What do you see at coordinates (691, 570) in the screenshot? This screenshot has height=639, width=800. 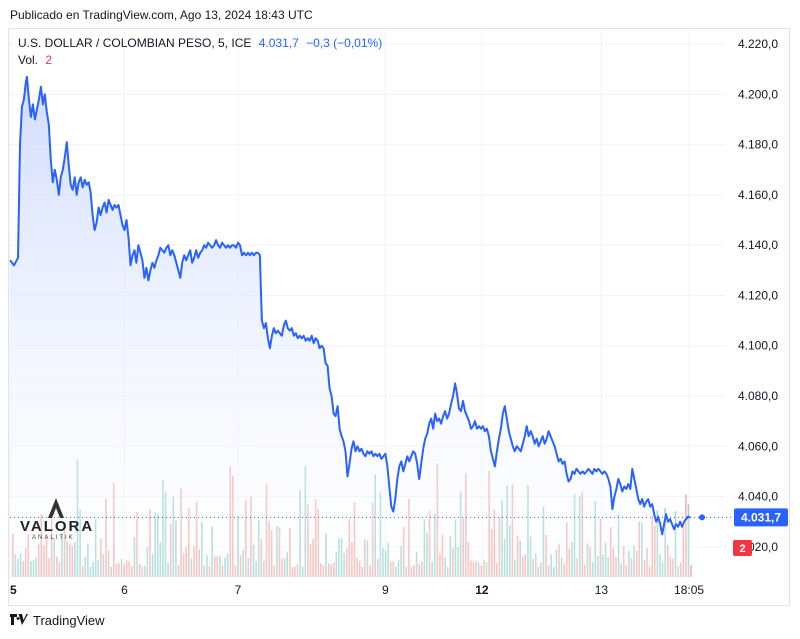 I see `volume-bar` at bounding box center [691, 570].